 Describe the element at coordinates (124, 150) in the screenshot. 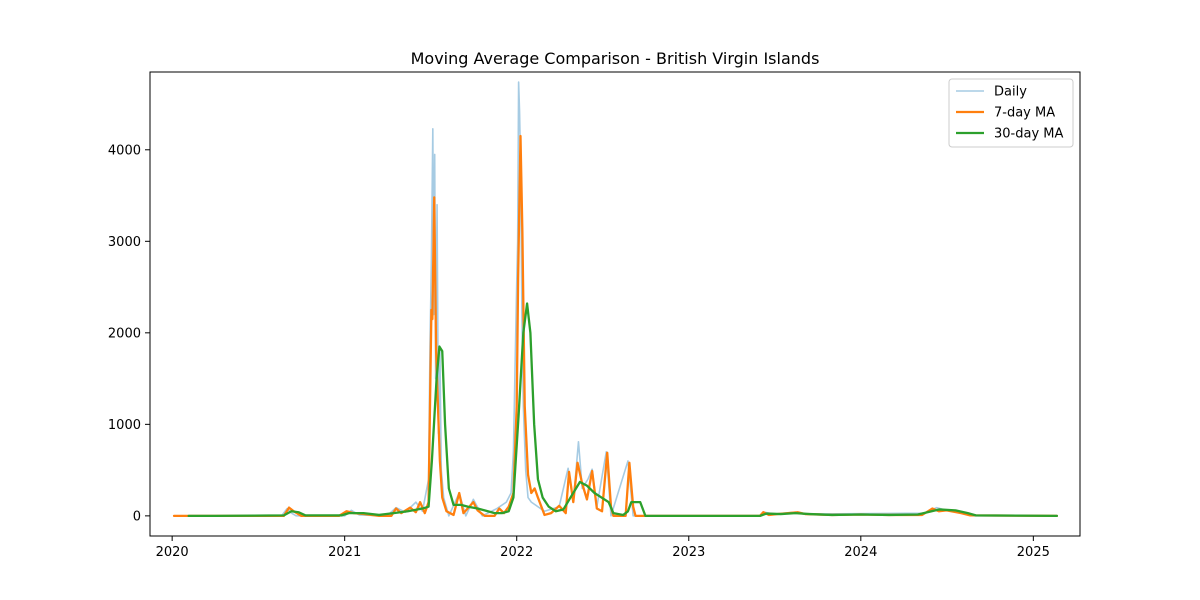

I see `y-tick-label: 4000` at that location.